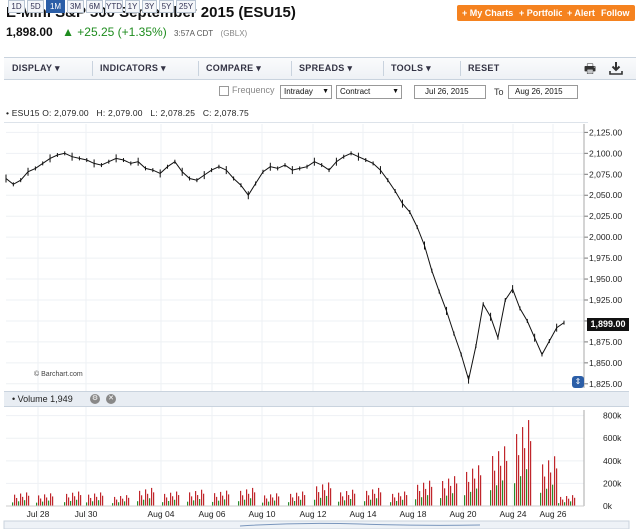 The height and width of the screenshot is (529, 640). What do you see at coordinates (605, 363) in the screenshot?
I see `y-tick-label: 1,850.00` at bounding box center [605, 363].